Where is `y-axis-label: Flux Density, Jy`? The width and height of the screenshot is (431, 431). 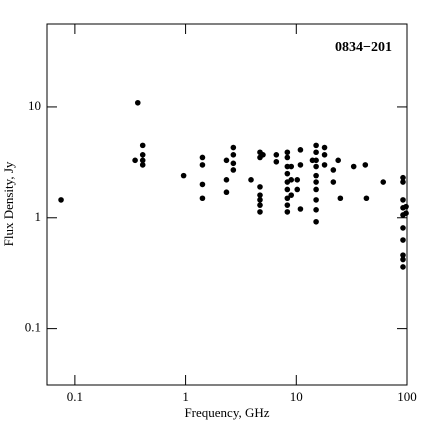 y-axis-label: Flux Density, Jy is located at coordinates (8, 203).